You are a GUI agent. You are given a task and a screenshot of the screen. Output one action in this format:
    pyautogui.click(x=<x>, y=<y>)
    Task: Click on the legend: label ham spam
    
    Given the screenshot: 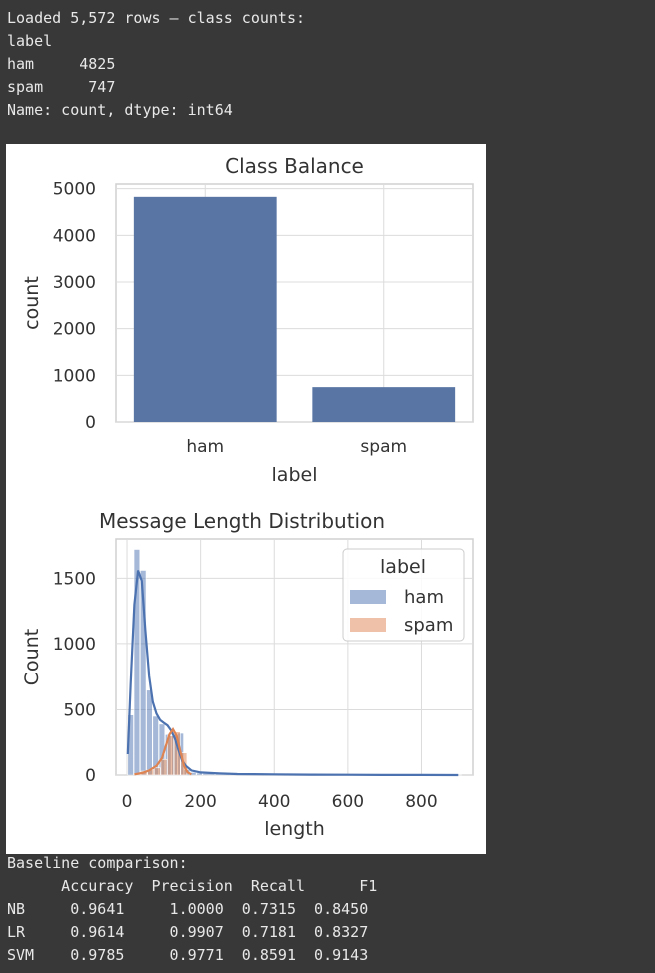 What is the action you would take?
    pyautogui.click(x=403, y=595)
    